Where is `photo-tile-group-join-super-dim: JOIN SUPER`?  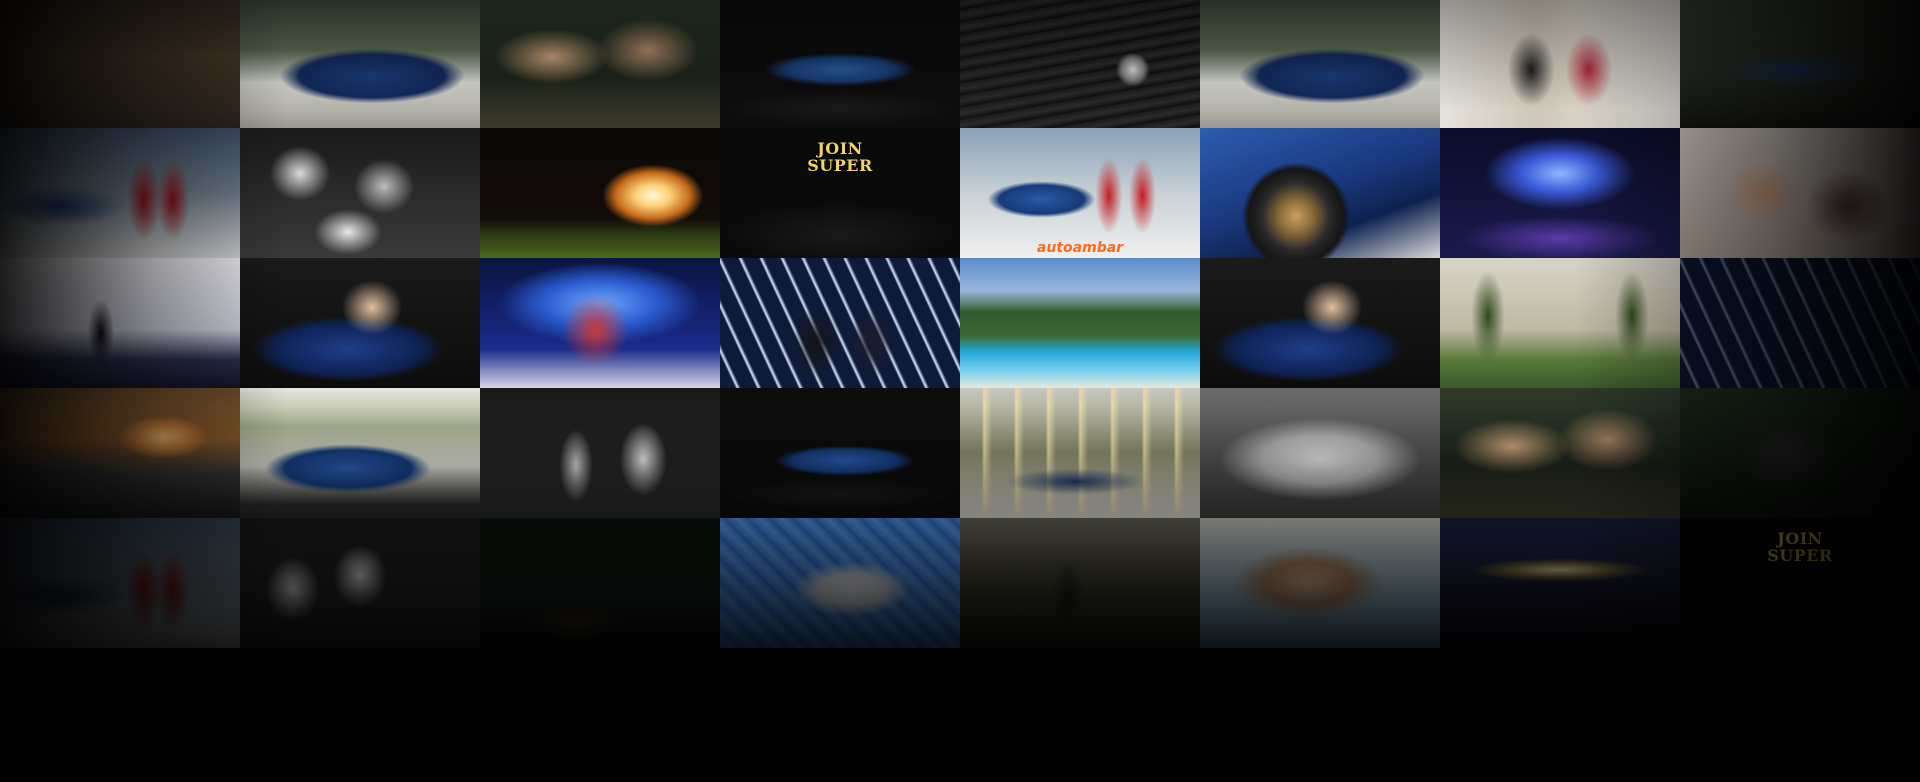
photo-tile-group-join-super-dim: JOIN SUPER is located at coordinates (1800, 583).